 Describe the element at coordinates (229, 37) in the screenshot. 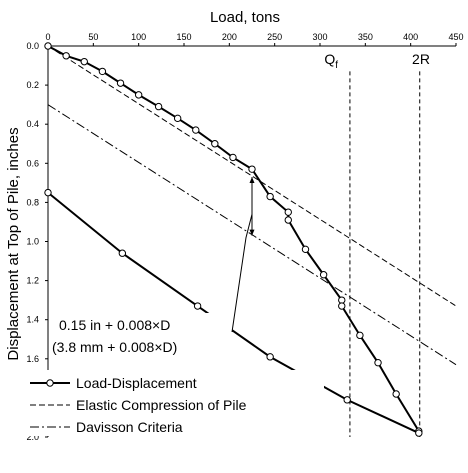

I see `x-tick-label: 200` at that location.